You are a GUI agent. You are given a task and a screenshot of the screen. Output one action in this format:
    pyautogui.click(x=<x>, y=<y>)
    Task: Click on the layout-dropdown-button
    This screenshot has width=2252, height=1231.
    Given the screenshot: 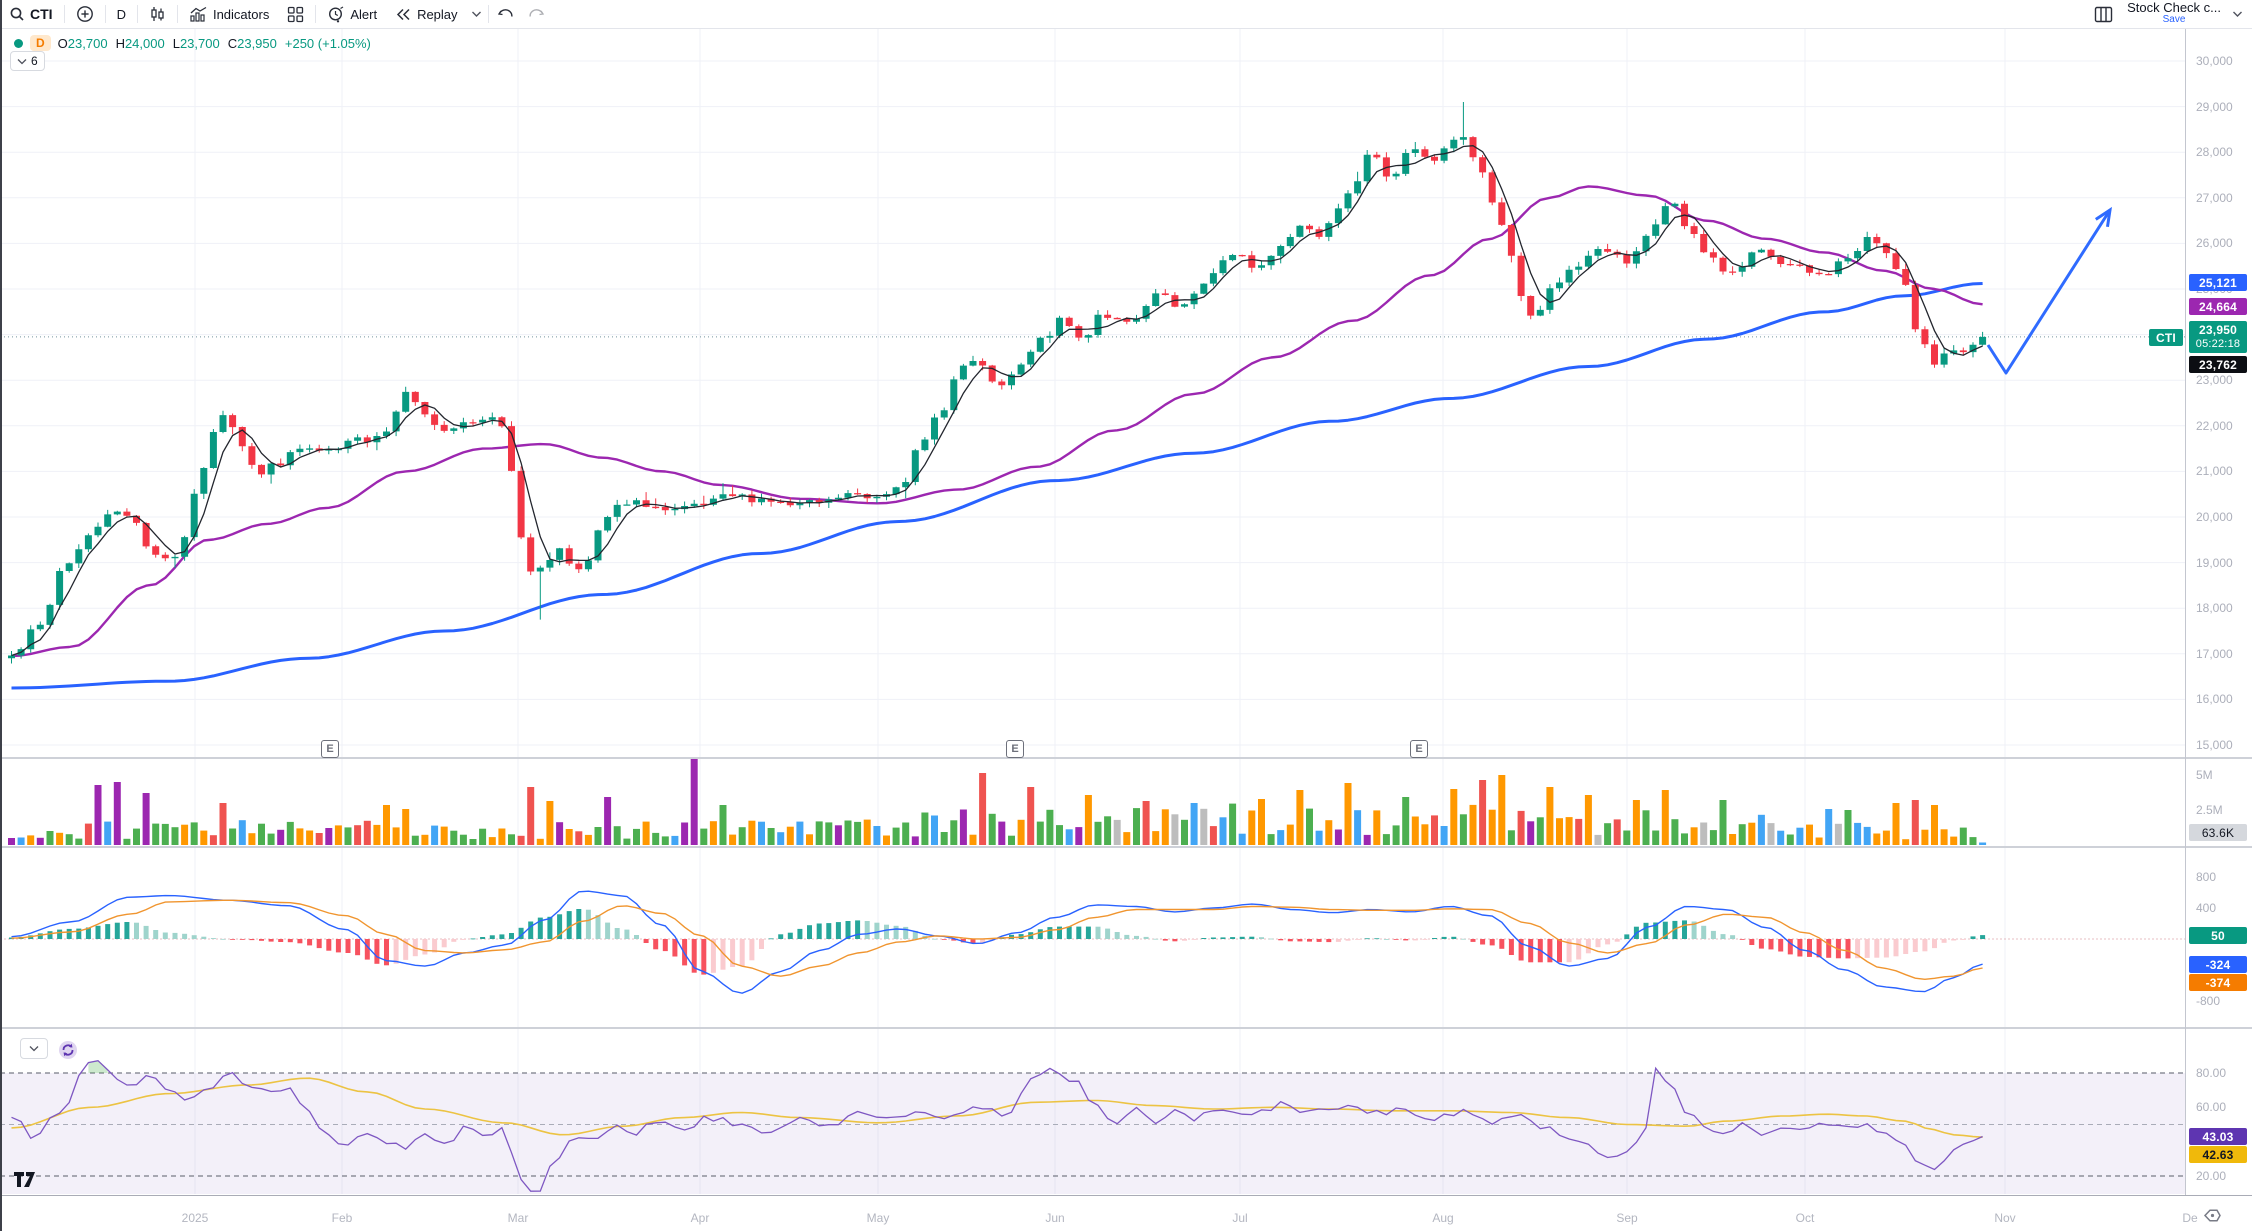 What is the action you would take?
    pyautogui.click(x=2237, y=14)
    